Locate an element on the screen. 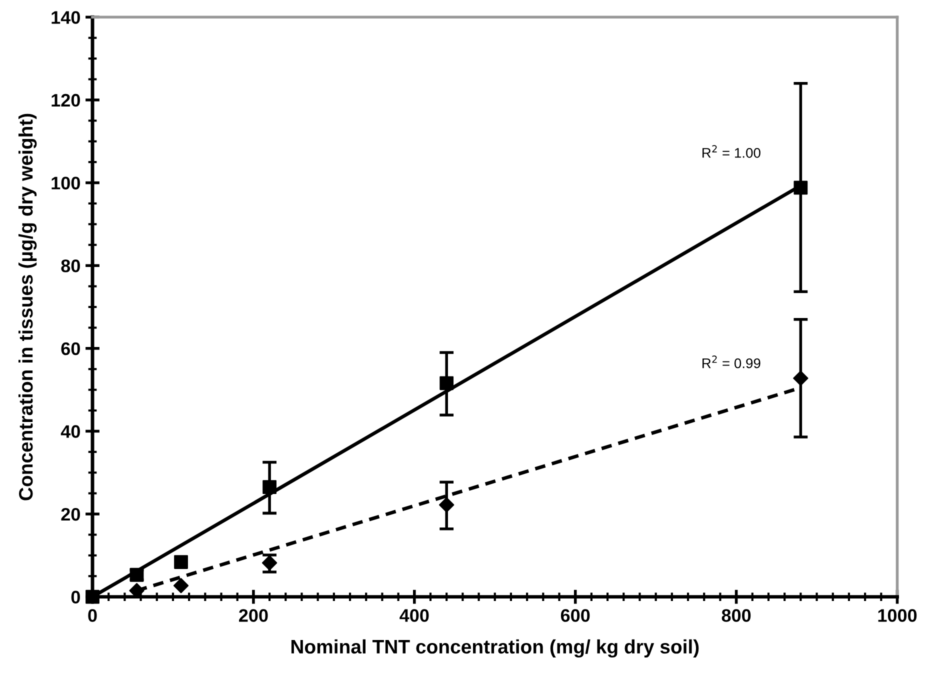 The height and width of the screenshot is (686, 925). y-tick-label: 100 is located at coordinates (66, 183).